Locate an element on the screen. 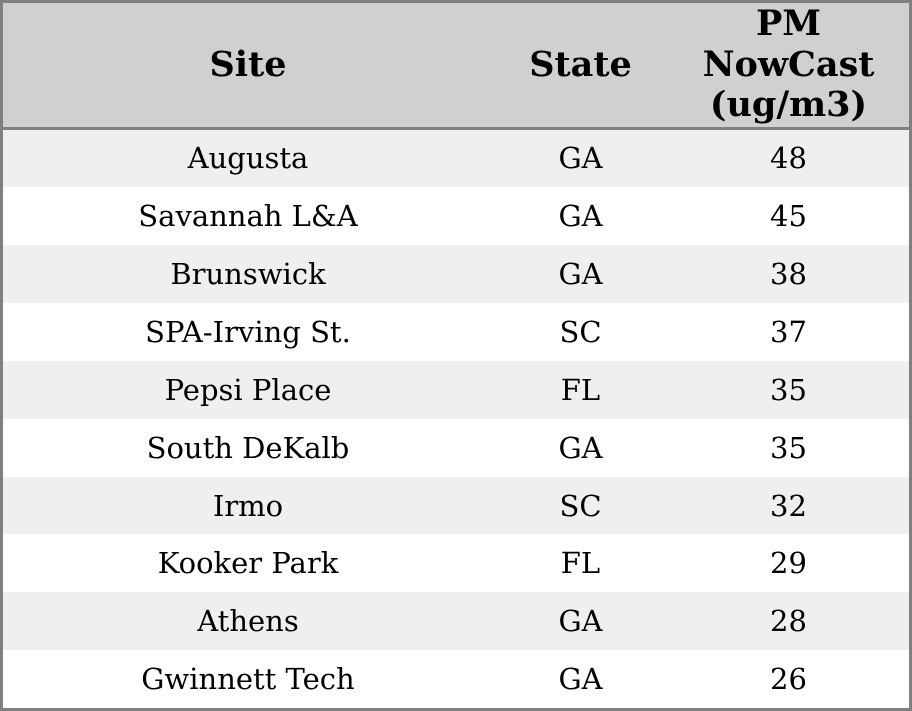 Image resolution: width=912 pixels, height=711 pixels. site-cell: Kooker Park is located at coordinates (248, 563).